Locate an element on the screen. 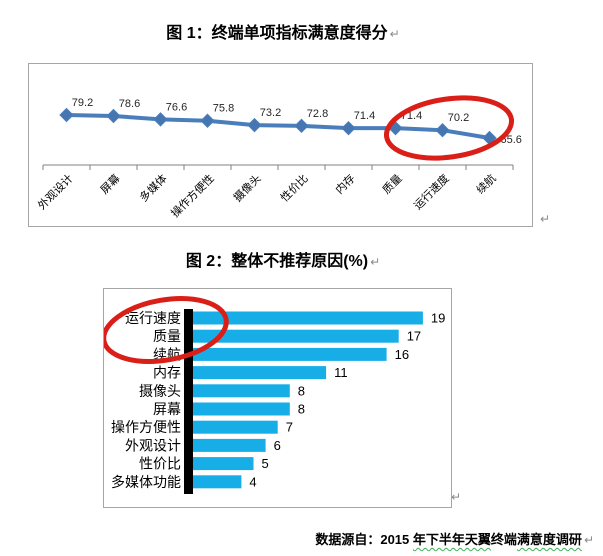  source-text: 终端 is located at coordinates (503, 539).